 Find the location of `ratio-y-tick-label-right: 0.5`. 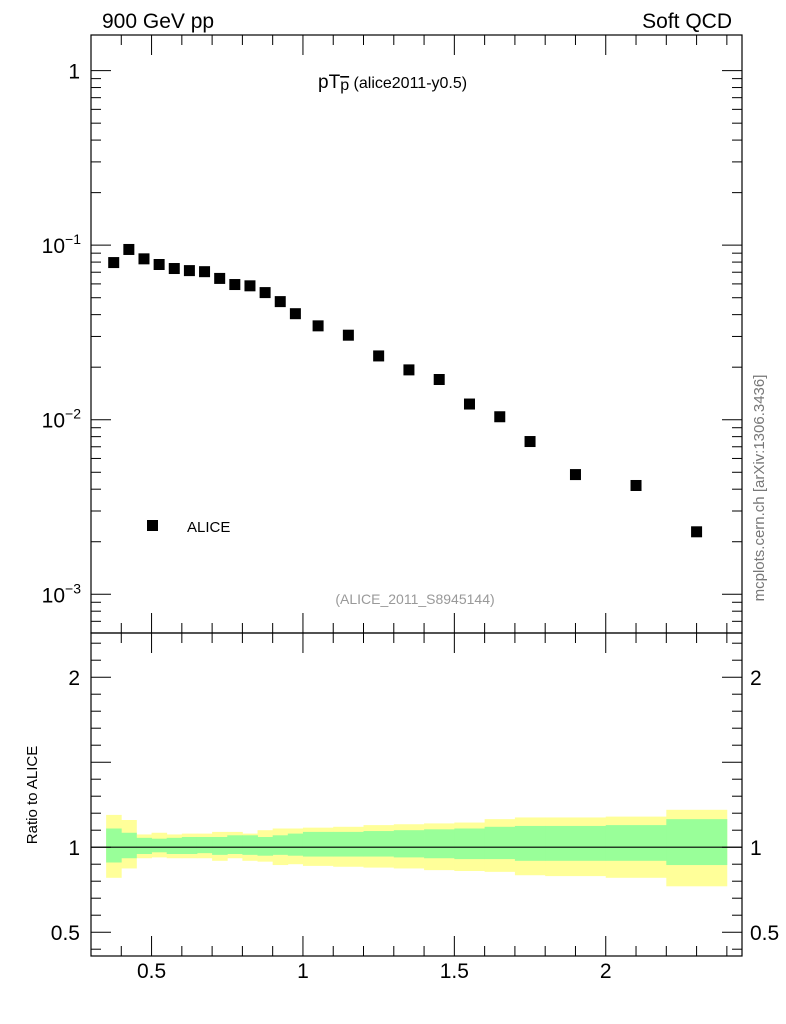

ratio-y-tick-label-right: 0.5 is located at coordinates (764, 933).